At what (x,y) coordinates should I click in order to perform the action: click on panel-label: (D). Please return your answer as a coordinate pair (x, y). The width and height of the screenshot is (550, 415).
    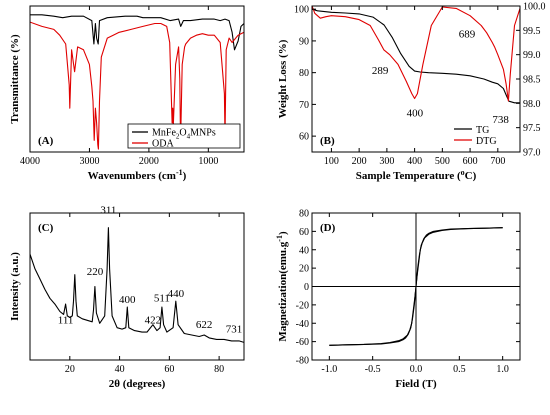
    Looking at the image, I should click on (328, 228).